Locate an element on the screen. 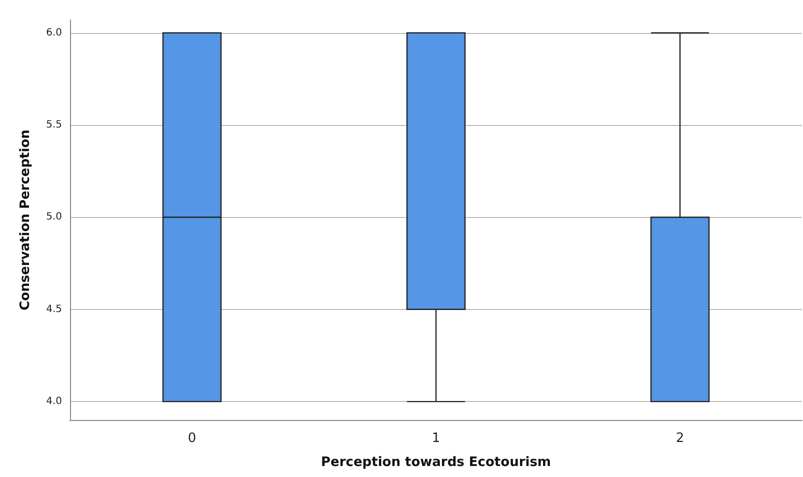 This screenshot has width=803, height=477. y-tick-label: 6.0 is located at coordinates (54, 32).